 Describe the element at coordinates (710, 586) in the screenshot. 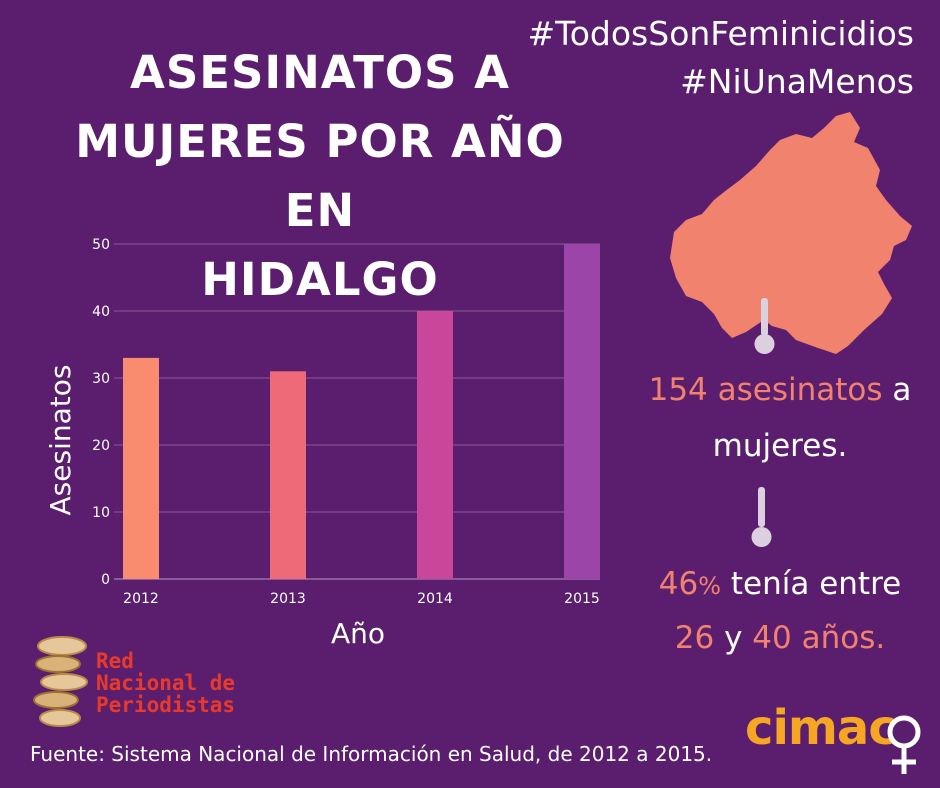

I see `stat-age-percent-sign: %` at that location.